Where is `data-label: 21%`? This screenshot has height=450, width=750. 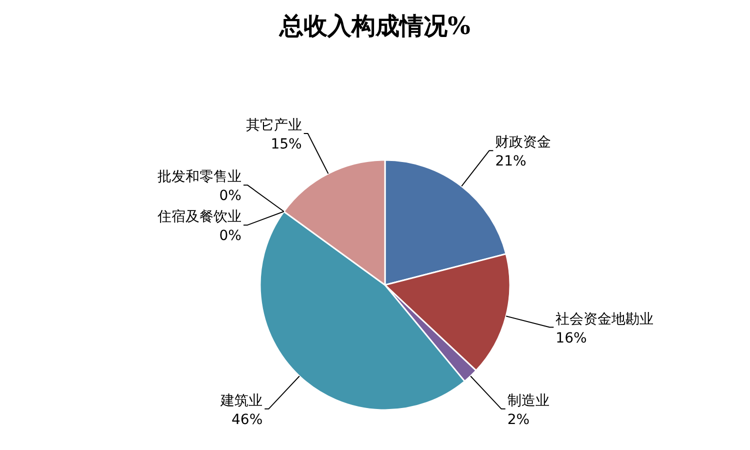
data-label: 21% is located at coordinates (510, 162).